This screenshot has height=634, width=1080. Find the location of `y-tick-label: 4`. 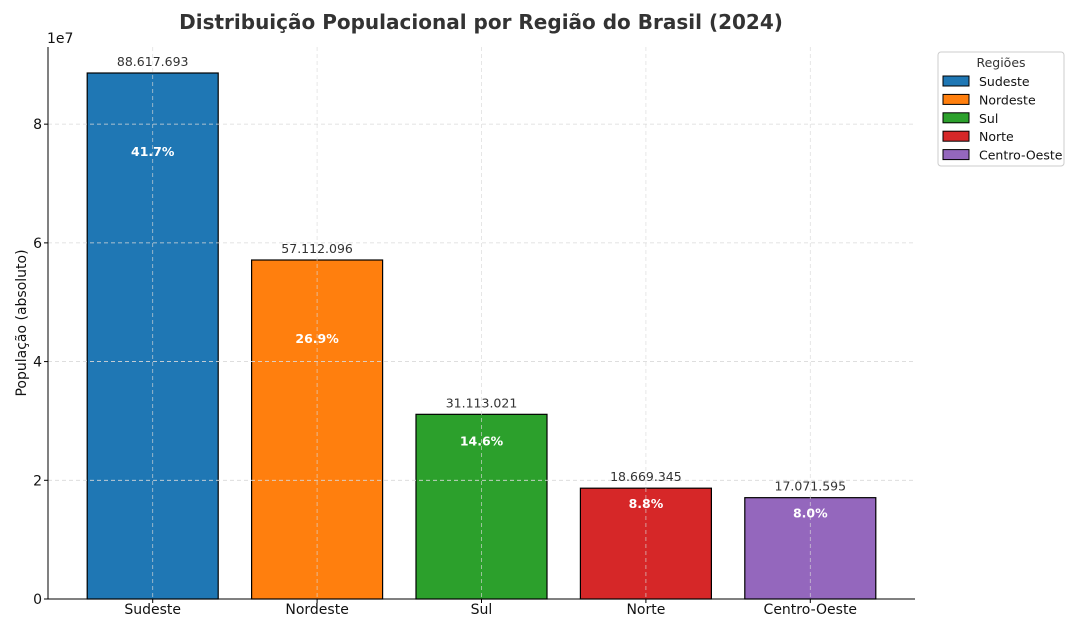

y-tick-label: 4 is located at coordinates (37, 363).